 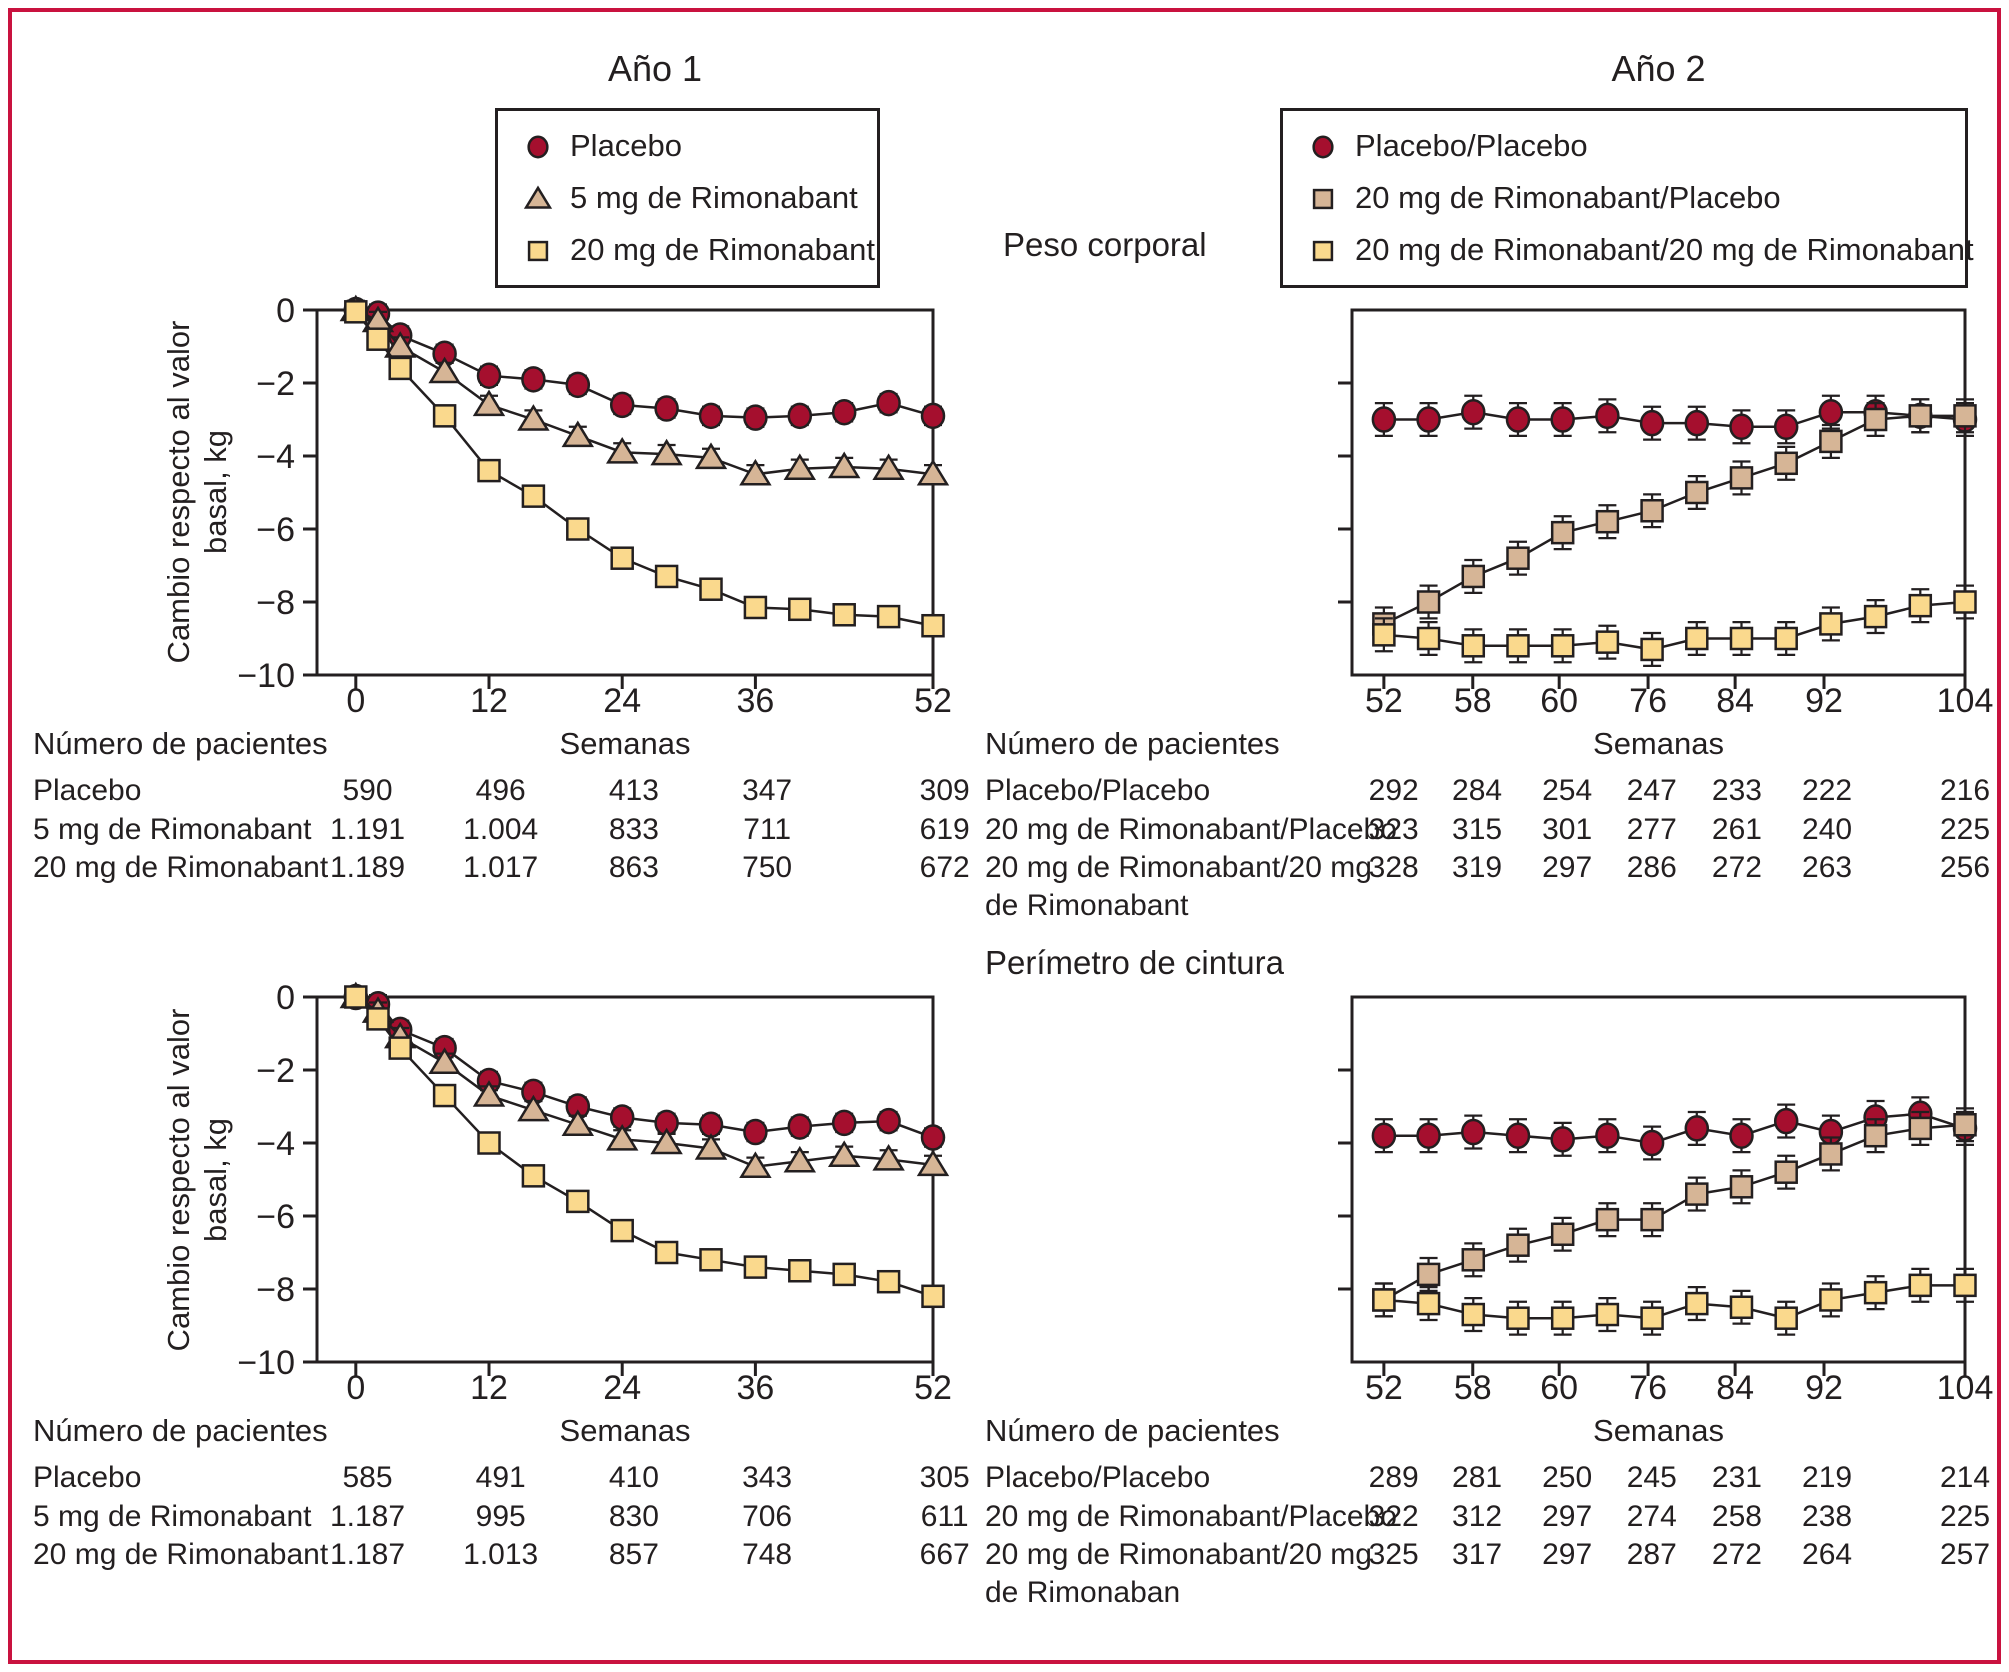 I want to click on patients-count: 240, so click(x=1827, y=829).